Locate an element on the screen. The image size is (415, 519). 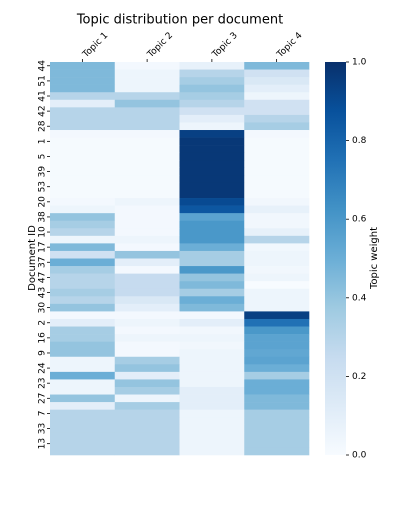
y-tick-label: 53 is located at coordinates (43, 186).